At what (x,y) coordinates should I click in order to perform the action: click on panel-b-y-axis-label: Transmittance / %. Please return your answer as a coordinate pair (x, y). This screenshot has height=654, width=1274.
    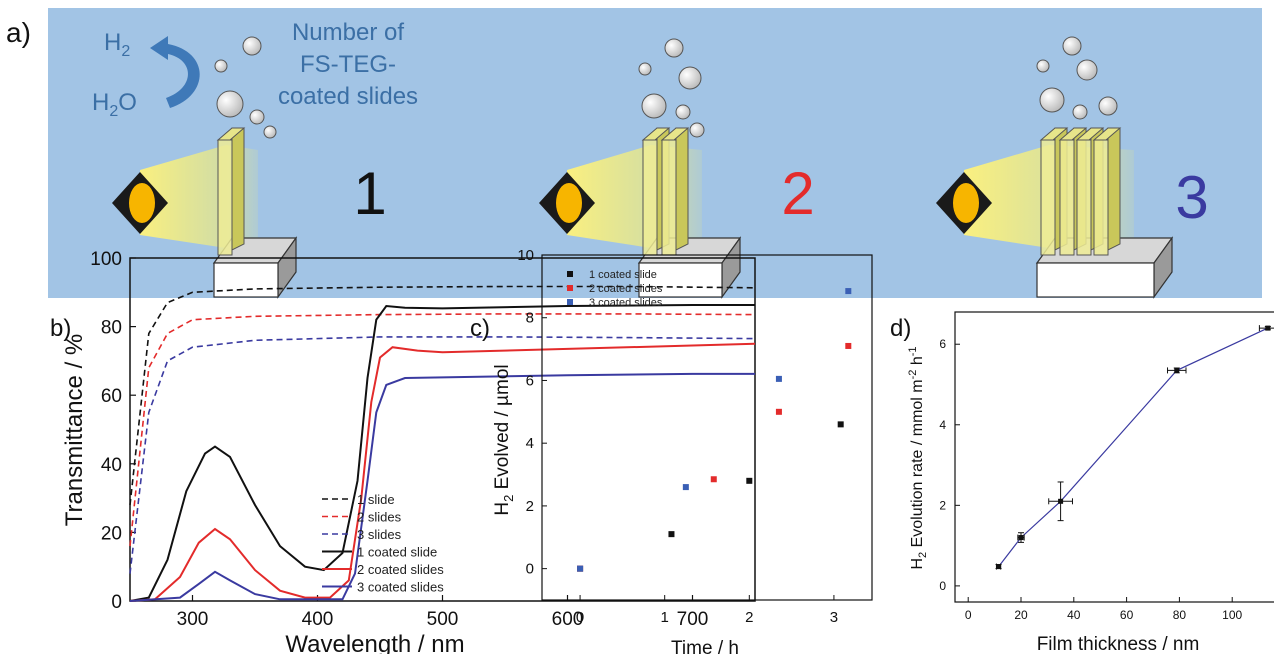
    Looking at the image, I should click on (74, 430).